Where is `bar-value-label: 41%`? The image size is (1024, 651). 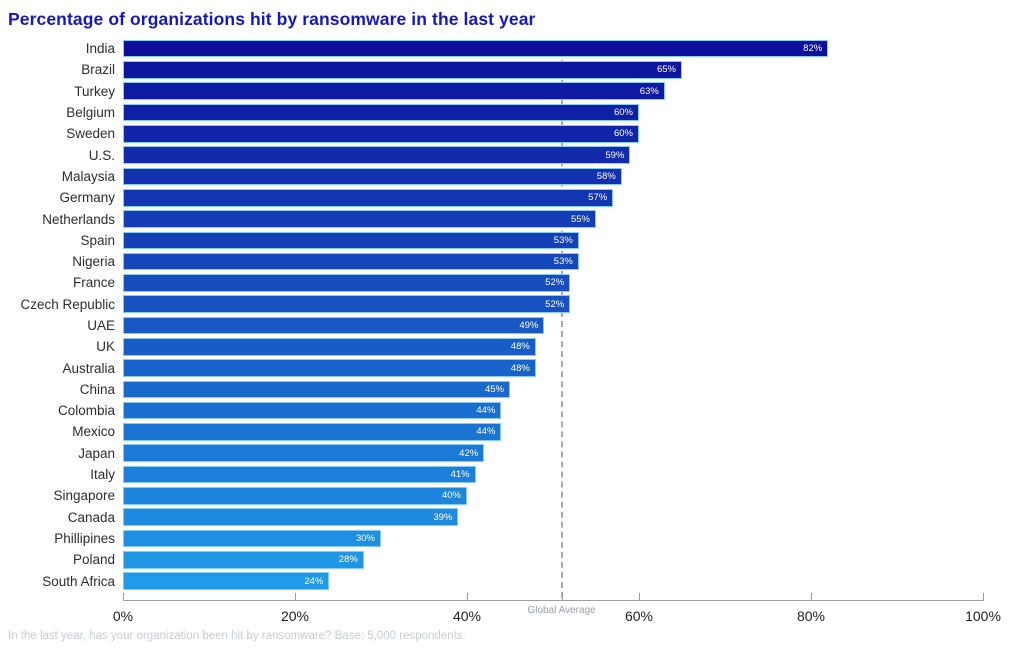
bar-value-label: 41% is located at coordinates (460, 475).